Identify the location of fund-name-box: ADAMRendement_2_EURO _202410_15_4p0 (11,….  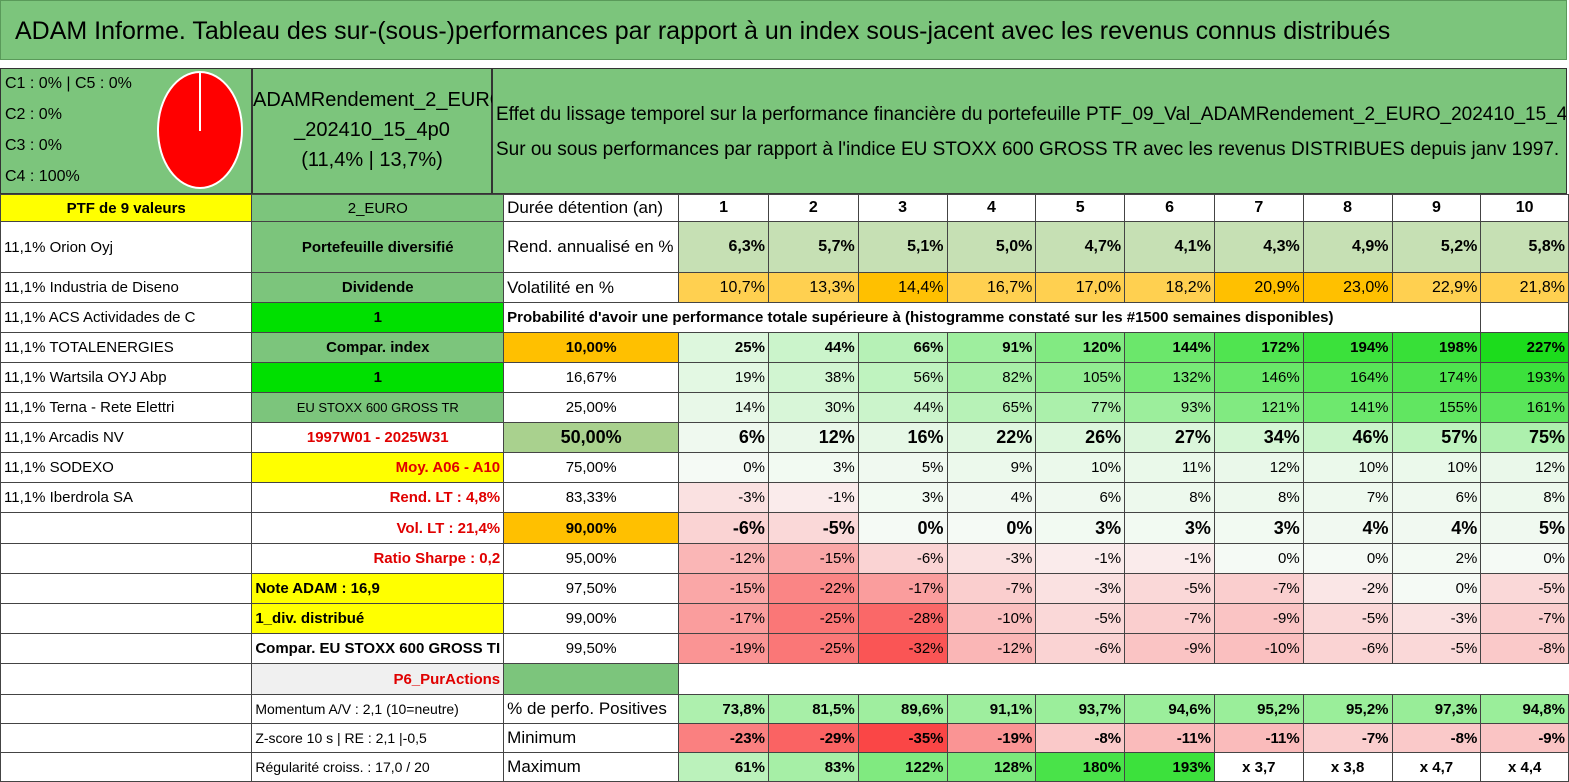
(378, 131).